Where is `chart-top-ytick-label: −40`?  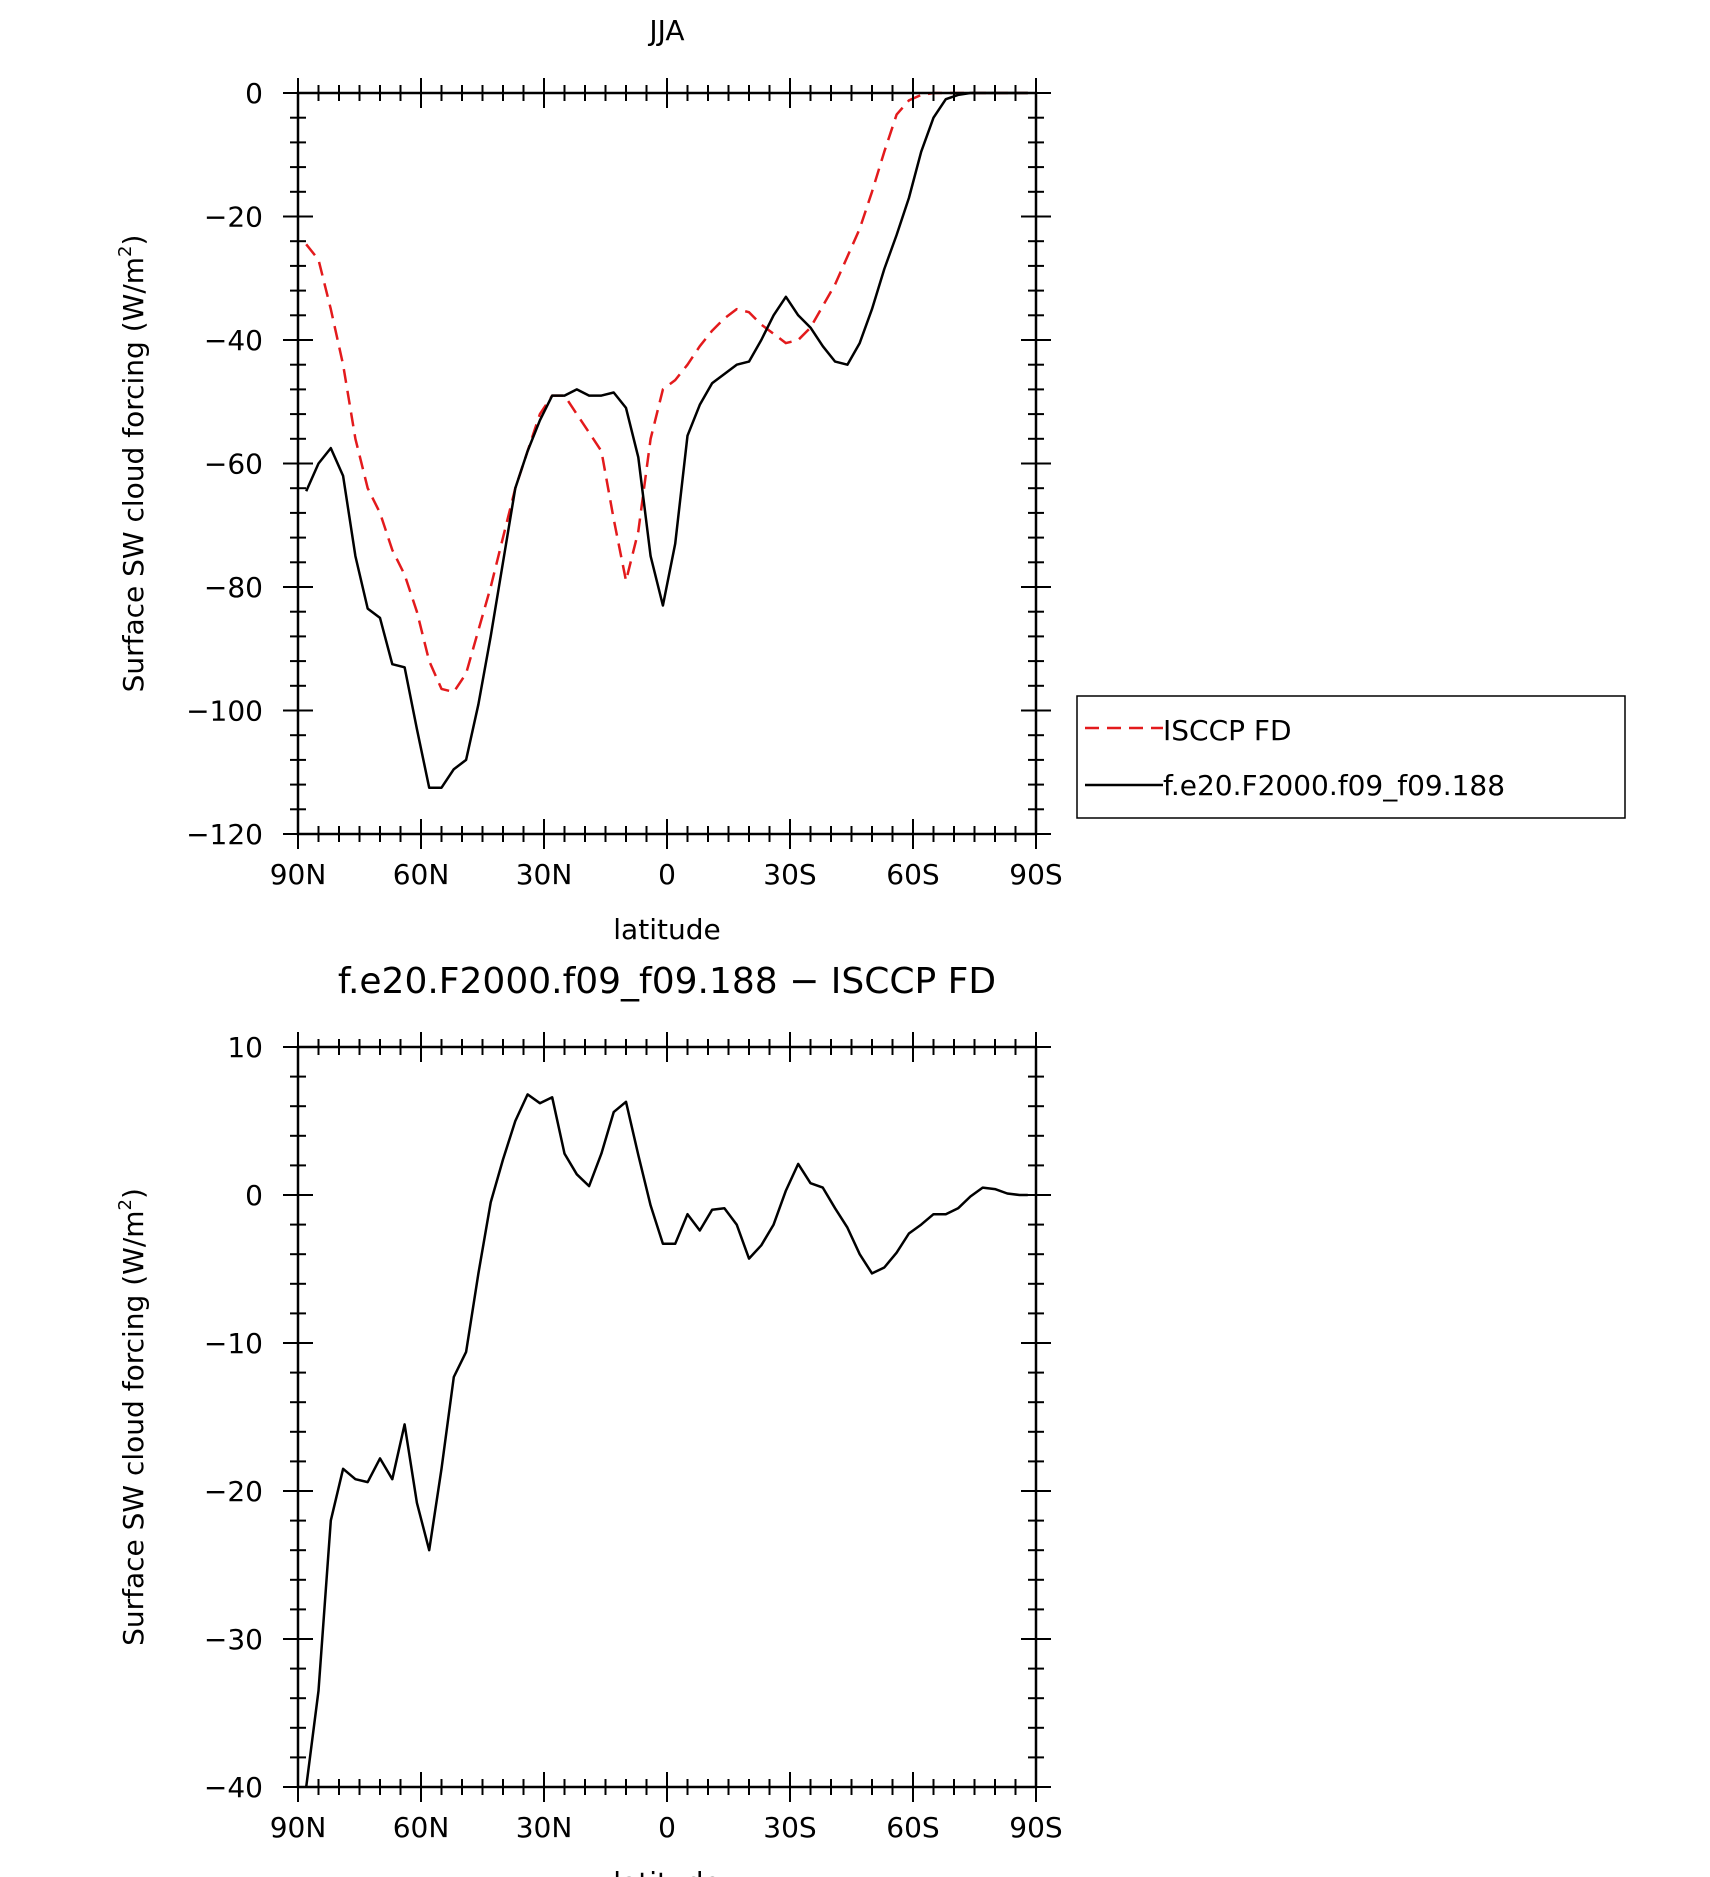
chart-top-ytick-label: −40 is located at coordinates (233, 340).